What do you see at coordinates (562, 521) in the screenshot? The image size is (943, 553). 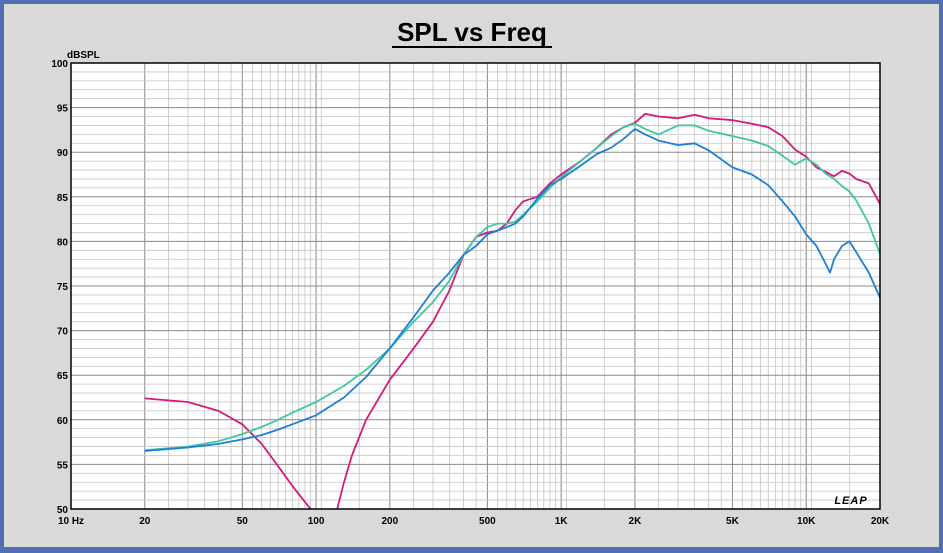 I see `x-tick-label: 1K` at bounding box center [562, 521].